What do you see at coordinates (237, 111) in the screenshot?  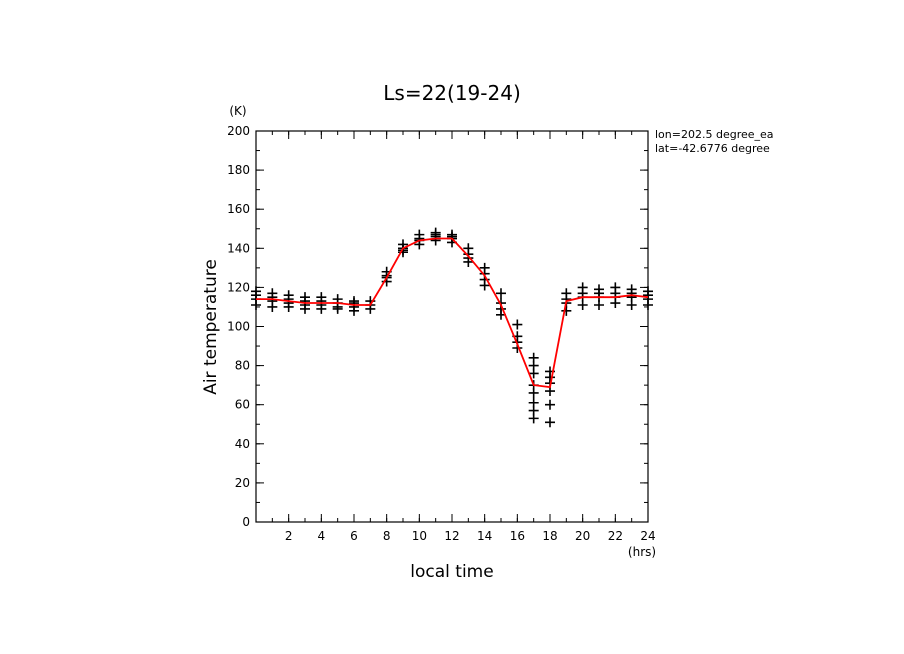 I see `y-unit-label: (K)` at bounding box center [237, 111].